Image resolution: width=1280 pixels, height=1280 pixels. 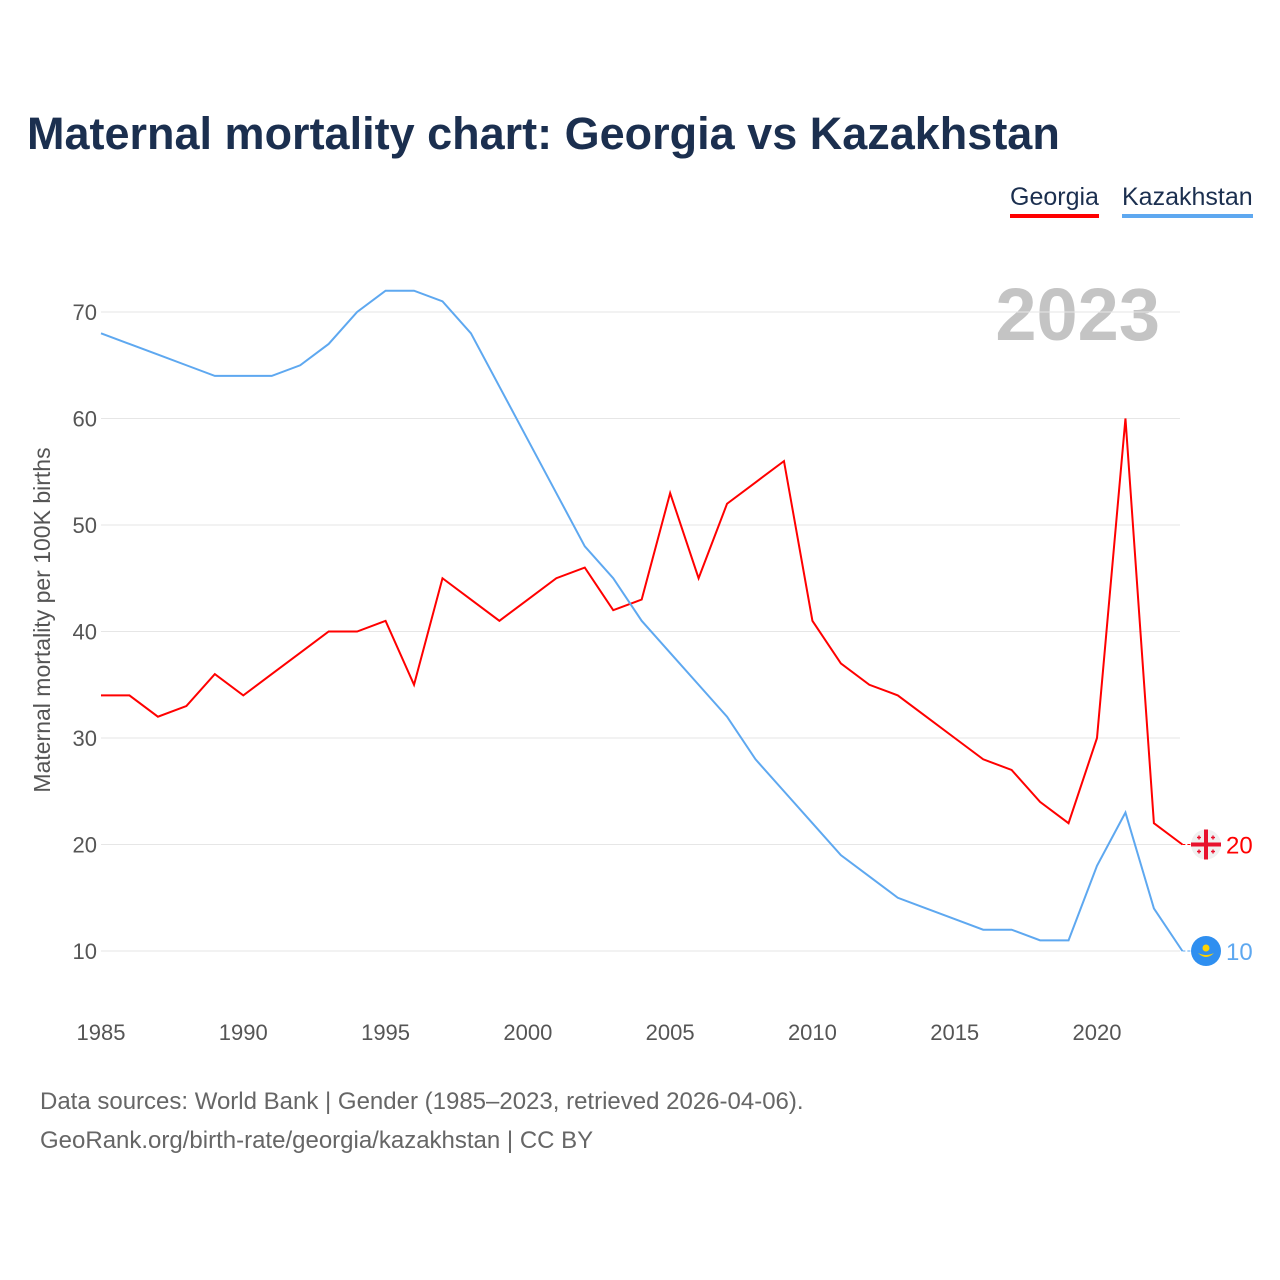 I want to click on end-value-label: 10, so click(x=1239, y=952).